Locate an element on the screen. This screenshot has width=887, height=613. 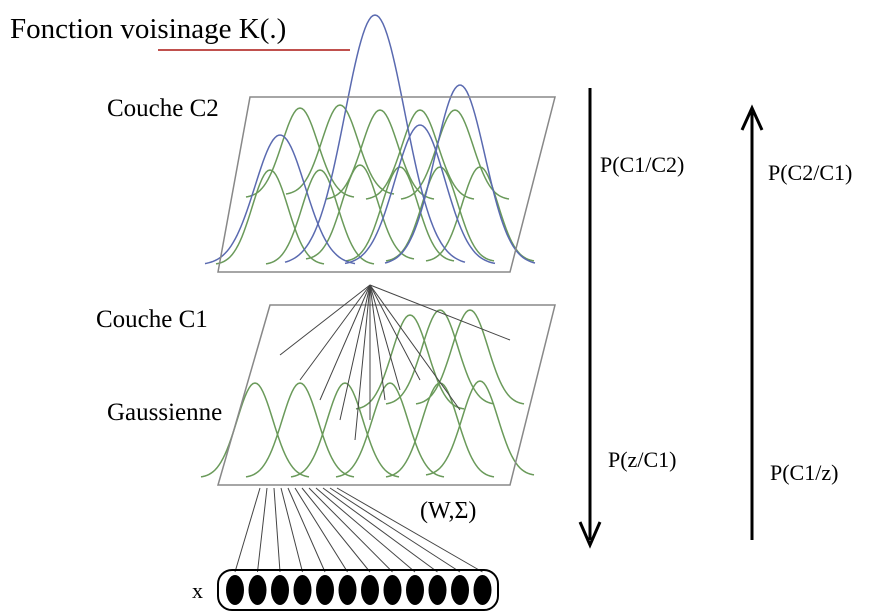
neurons is located at coordinates (359, 590).